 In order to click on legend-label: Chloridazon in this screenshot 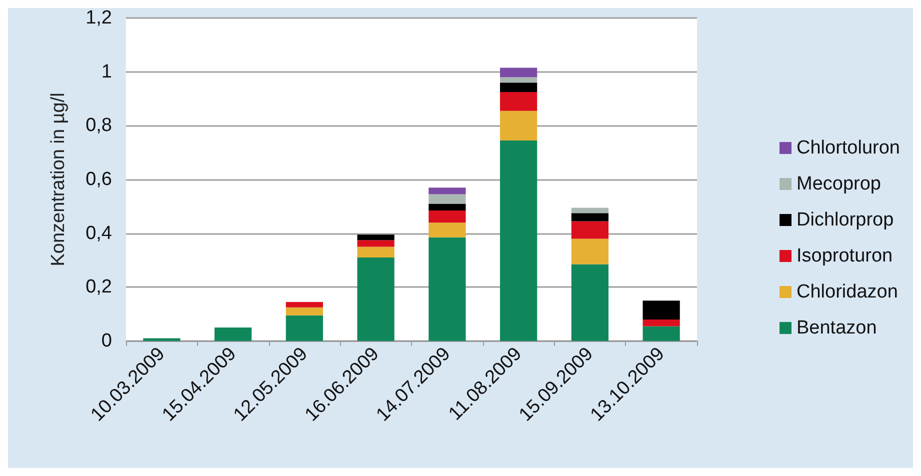, I will do `click(847, 292)`.